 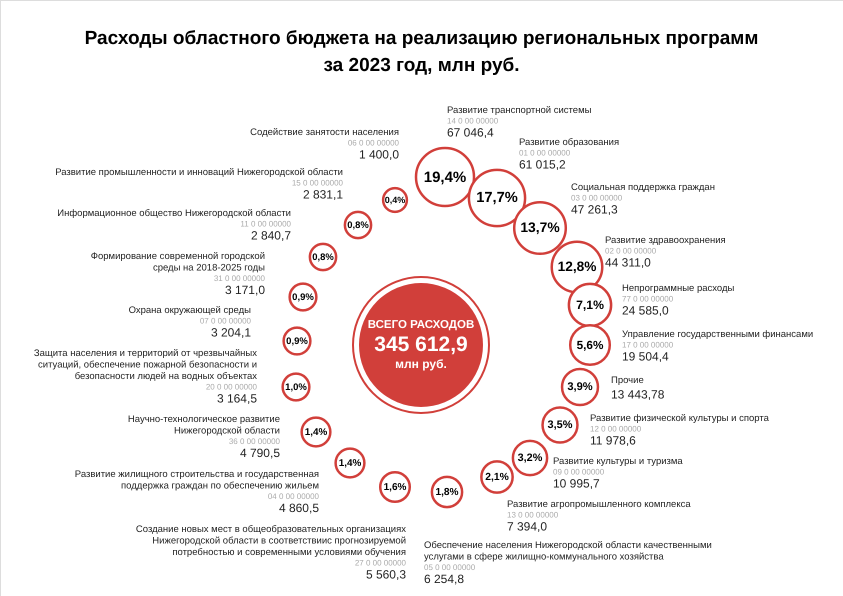 What do you see at coordinates (421, 65) in the screenshot?
I see `text: за 2023 год, млн руб.` at bounding box center [421, 65].